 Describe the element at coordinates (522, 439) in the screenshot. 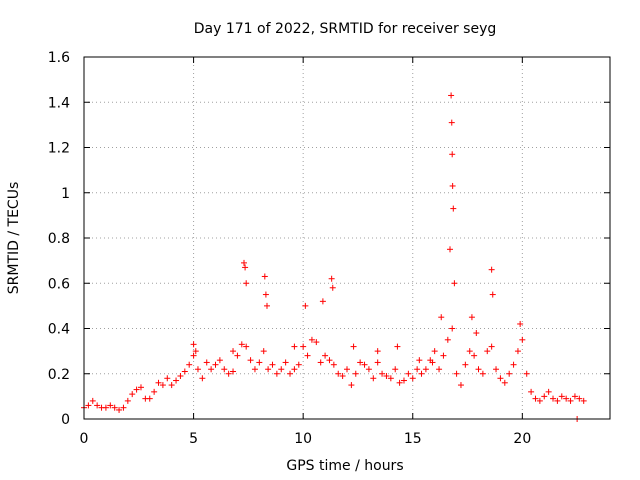

I see `x-tick-label: 20` at that location.